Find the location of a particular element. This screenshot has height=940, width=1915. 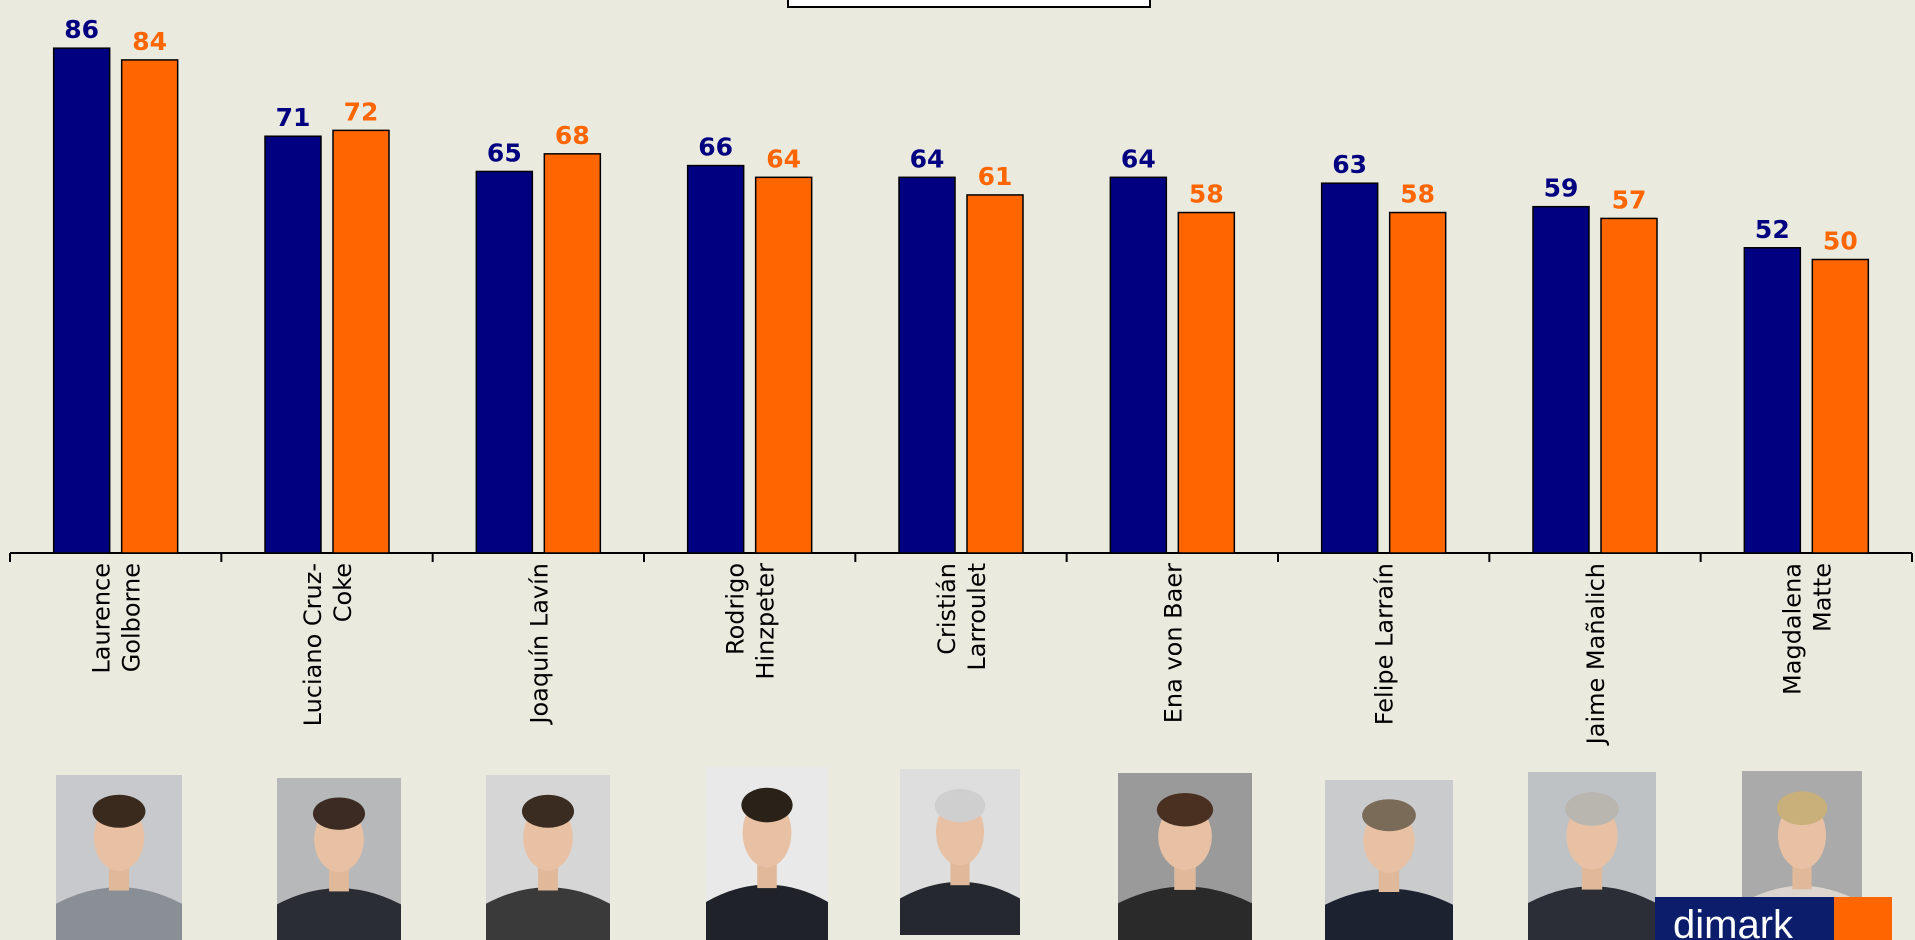

category-label-text: Joaquín Lavín is located at coordinates (539, 644).